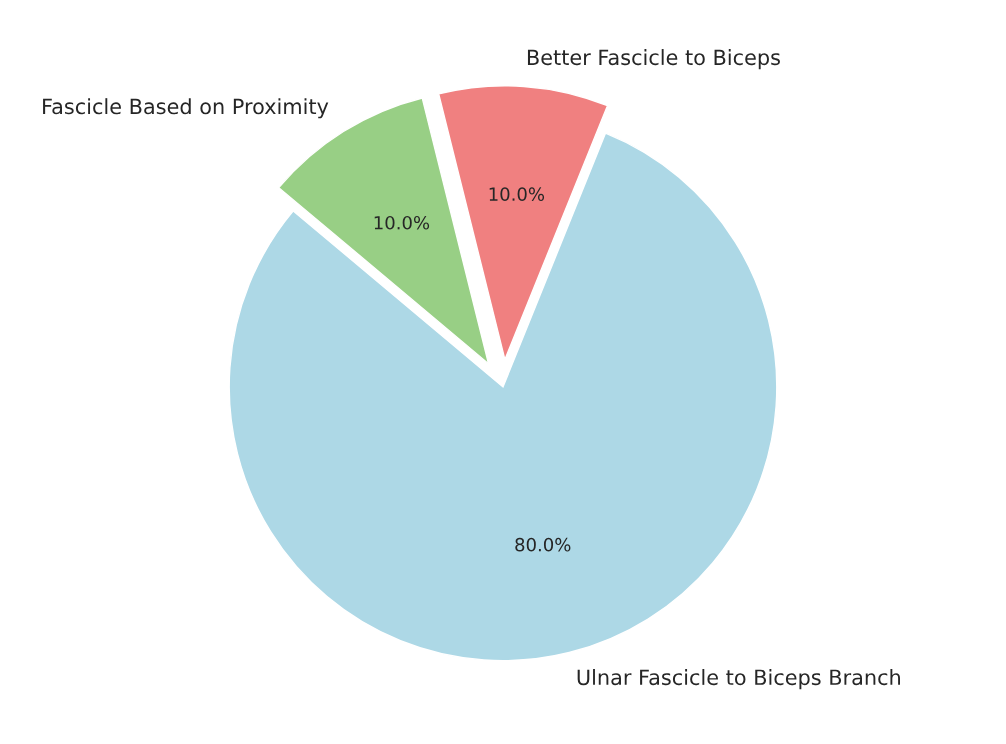 The height and width of the screenshot is (744, 1006). Describe the element at coordinates (543, 544) in the screenshot. I see `data-label: 80.0%` at that location.